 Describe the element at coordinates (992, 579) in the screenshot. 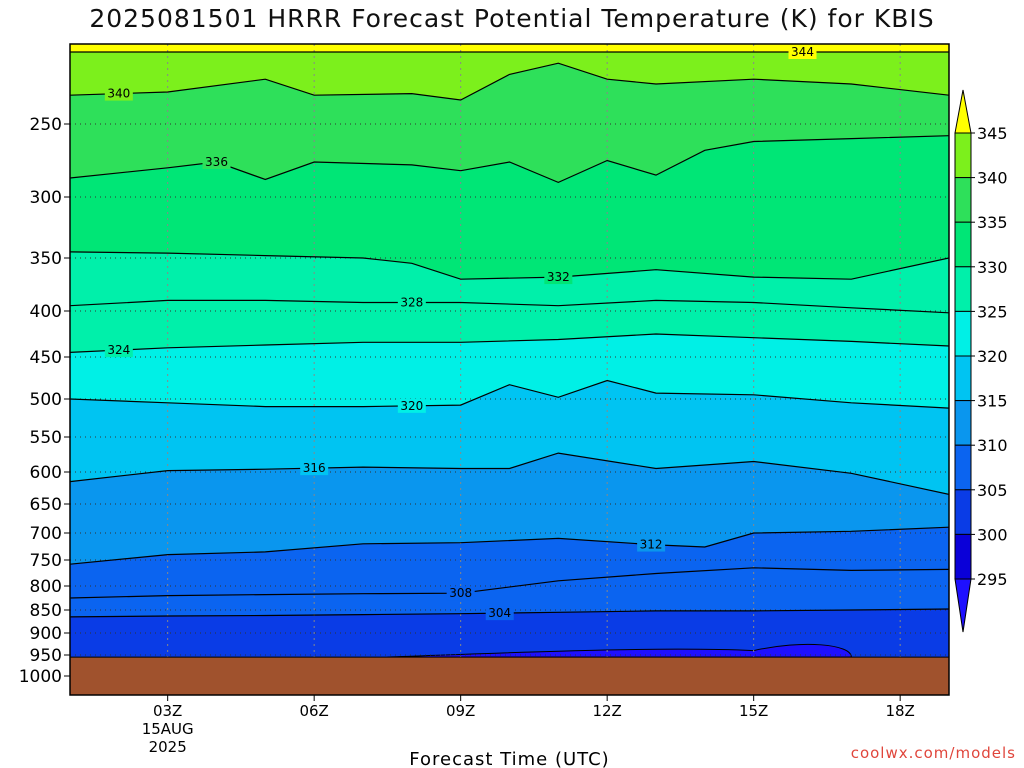

I see `colorbar-label-295: 295` at that location.